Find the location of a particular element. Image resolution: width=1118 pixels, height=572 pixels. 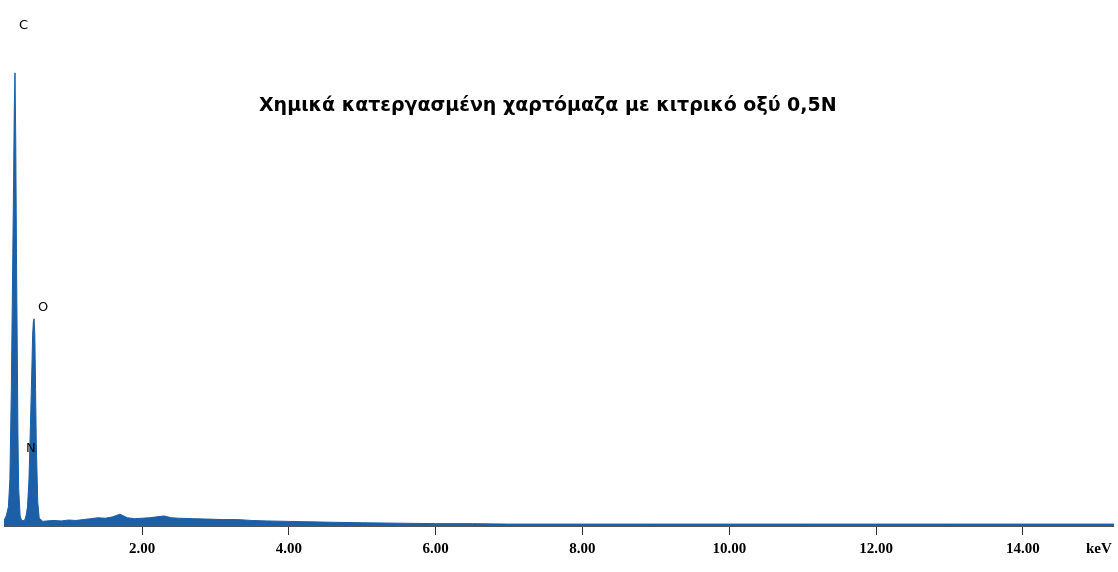

text: Χημικά κατεργασμένη χαρτόμαζα με κιτρικό οξύ 0,5N is located at coordinates (547, 103).